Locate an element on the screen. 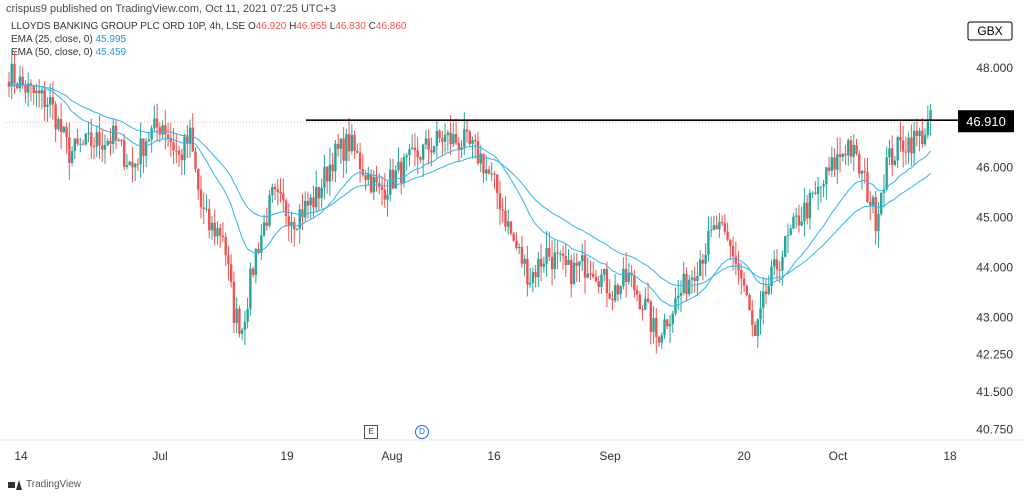 The height and width of the screenshot is (497, 1024). earnings-event-marker: E is located at coordinates (371, 432).